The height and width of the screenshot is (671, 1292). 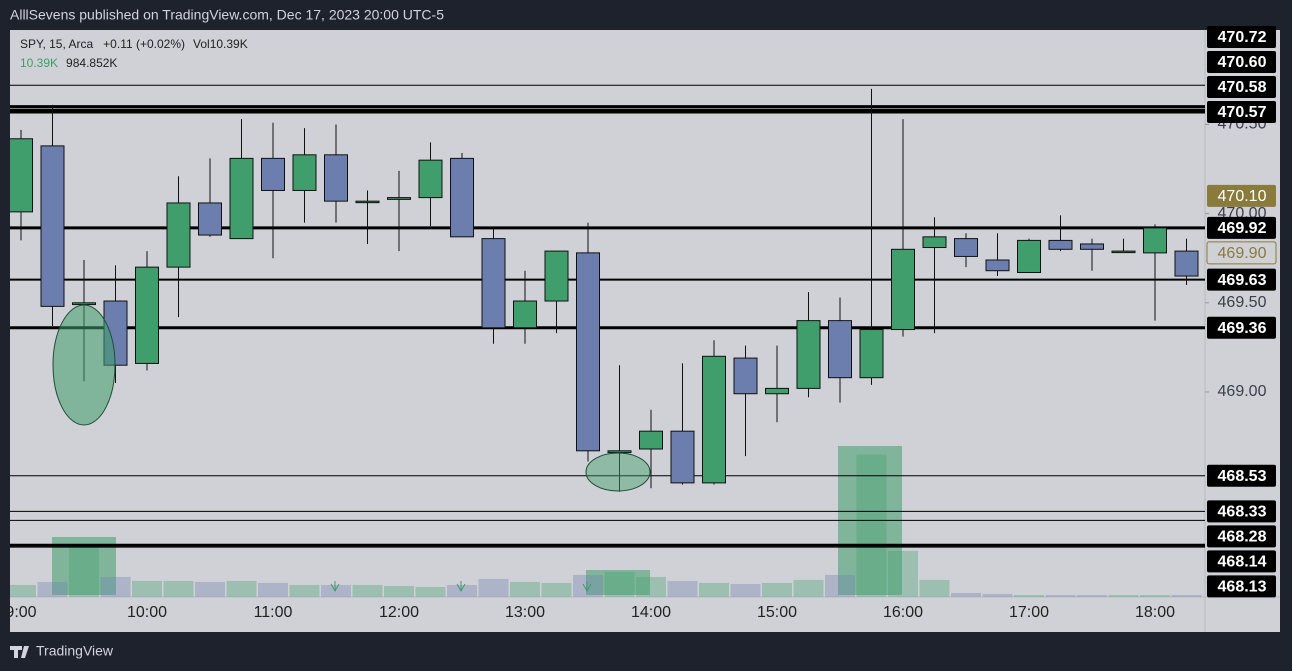 I want to click on badge-label: 468.13, so click(x=1242, y=587).